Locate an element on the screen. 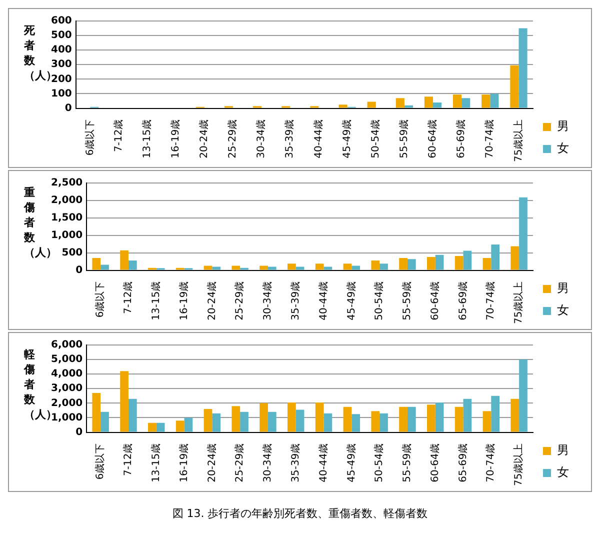 This screenshot has height=543, width=600. x-tick-label: 65-69歳 is located at coordinates (462, 462).